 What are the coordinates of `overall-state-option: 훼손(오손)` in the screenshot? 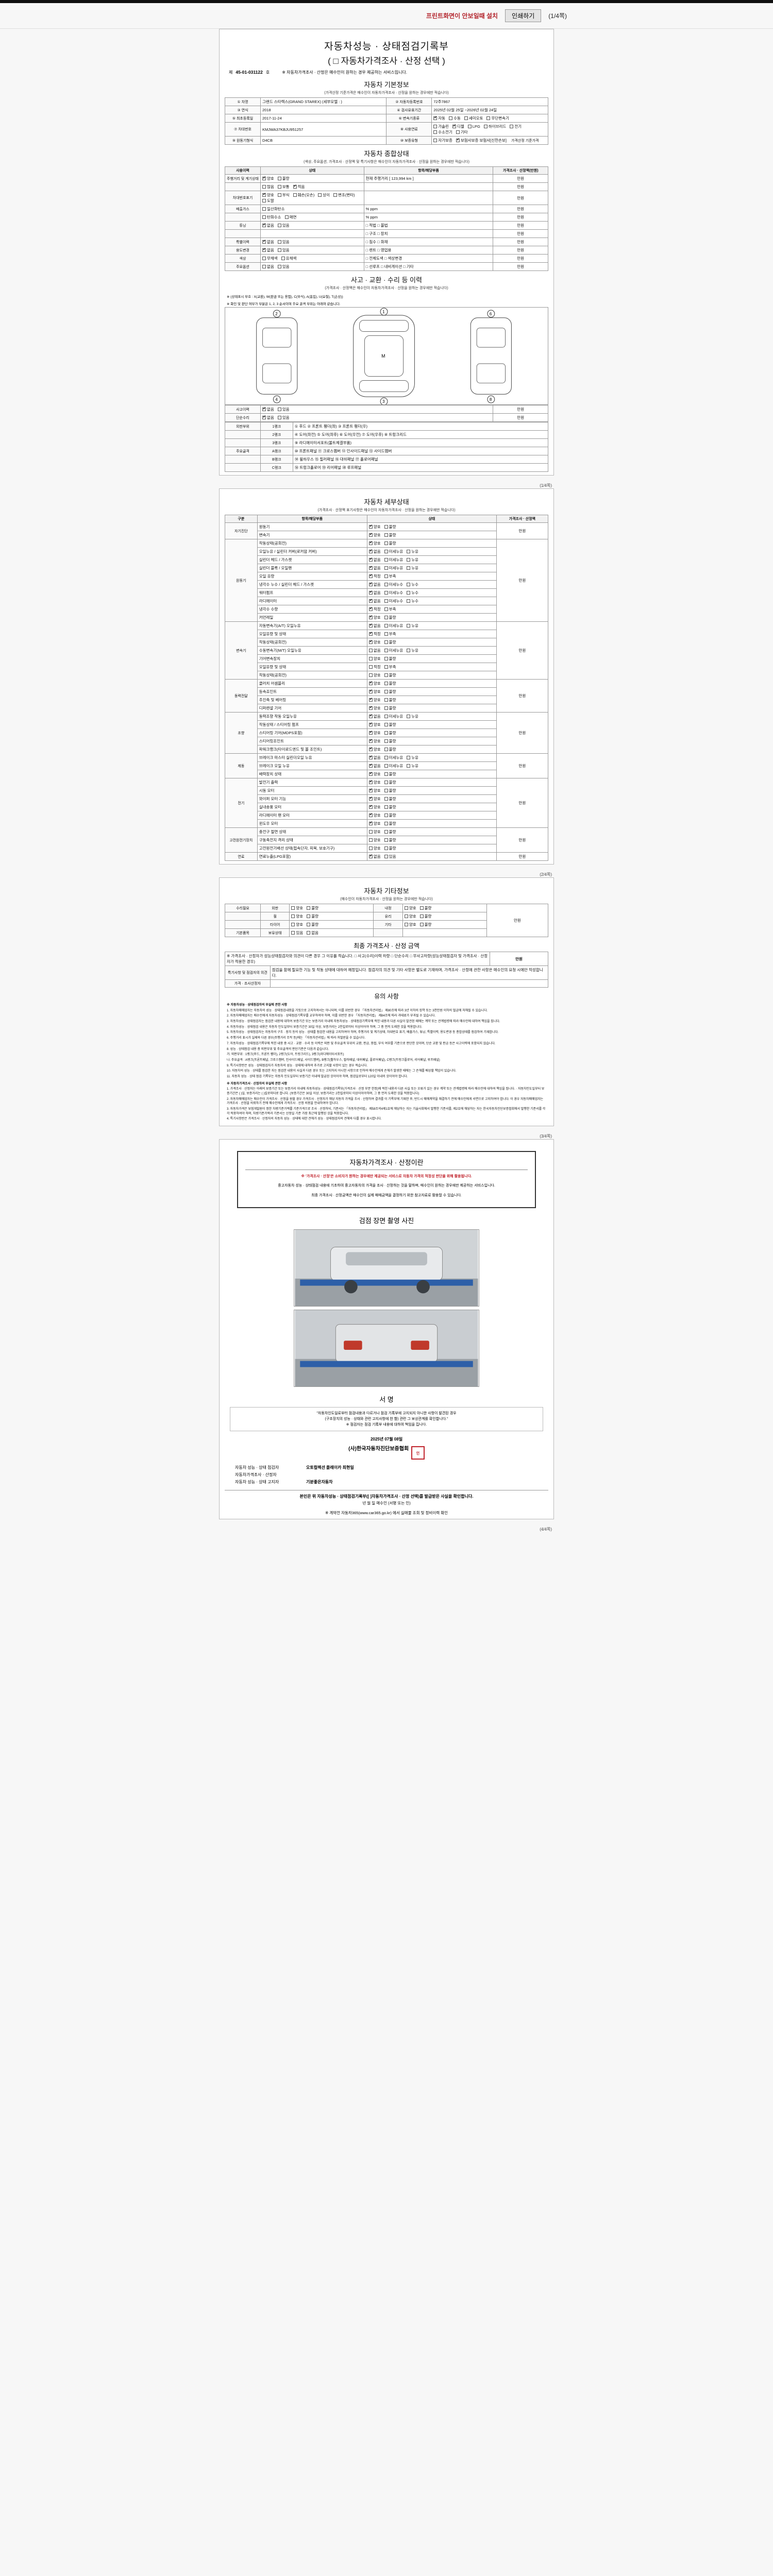 It's located at (303, 195).